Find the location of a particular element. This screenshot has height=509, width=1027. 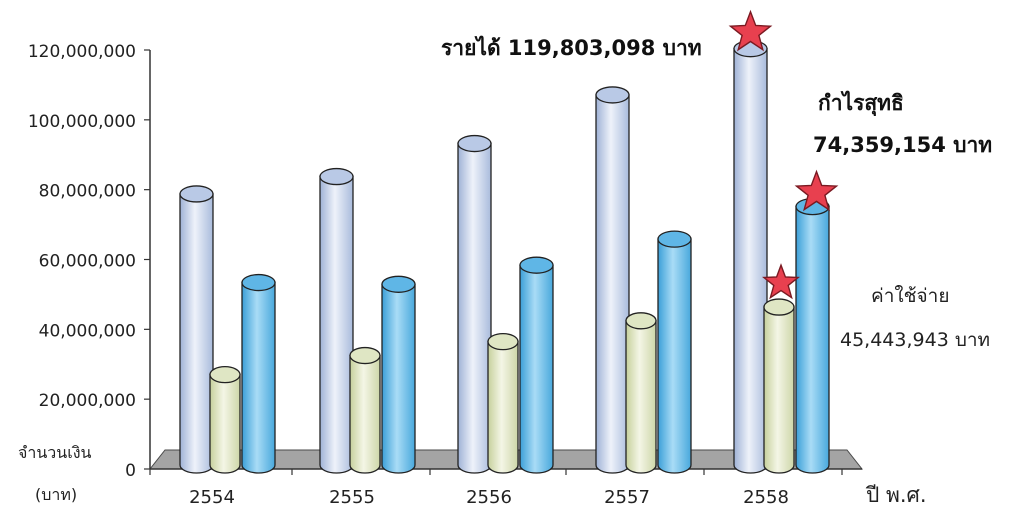

y-tick-label: 0 is located at coordinates (130, 471).